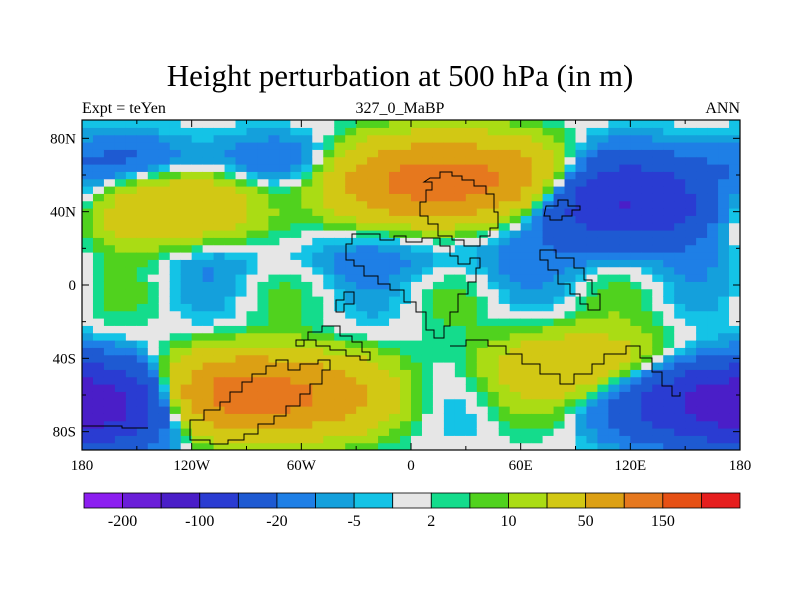 This screenshot has height=600, width=800. Describe the element at coordinates (721, 500) in the screenshot. I see `colorbar-swatch` at that location.